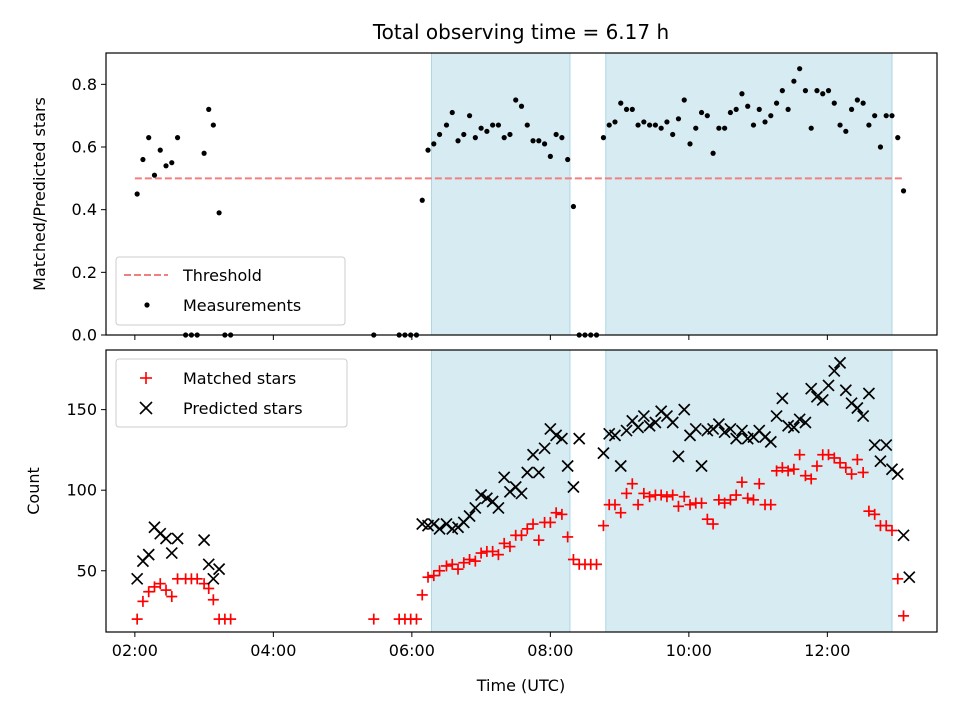 The image size is (960, 720). I want to click on bottom-legend-box, so click(231, 393).